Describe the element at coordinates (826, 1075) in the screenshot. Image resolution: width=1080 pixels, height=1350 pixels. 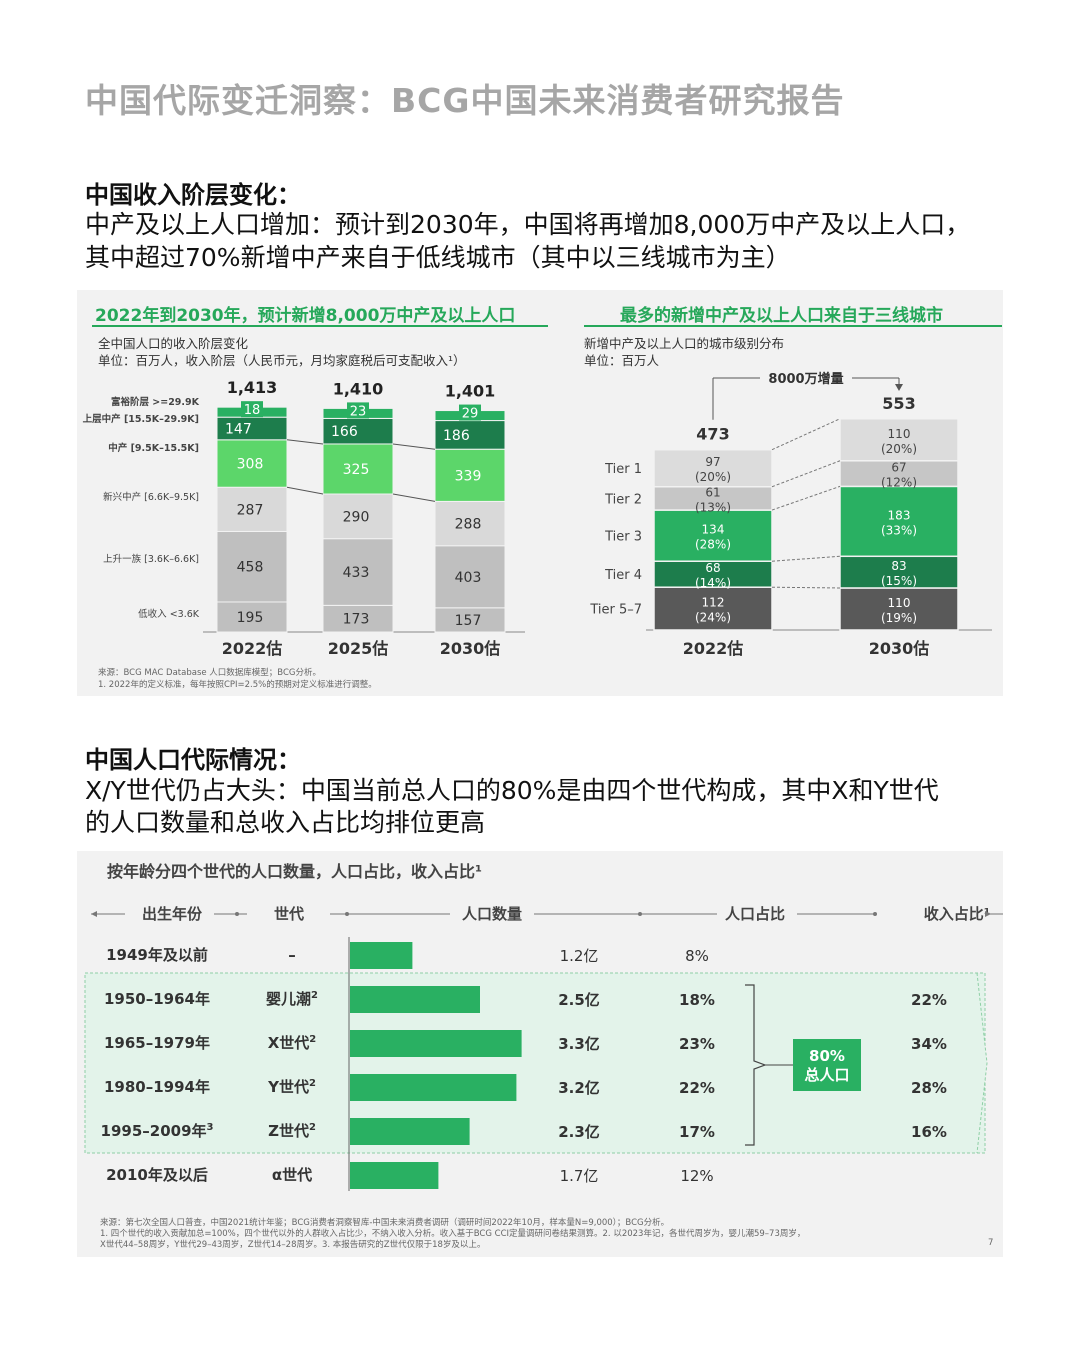
I see `callout-text: 总人口` at that location.